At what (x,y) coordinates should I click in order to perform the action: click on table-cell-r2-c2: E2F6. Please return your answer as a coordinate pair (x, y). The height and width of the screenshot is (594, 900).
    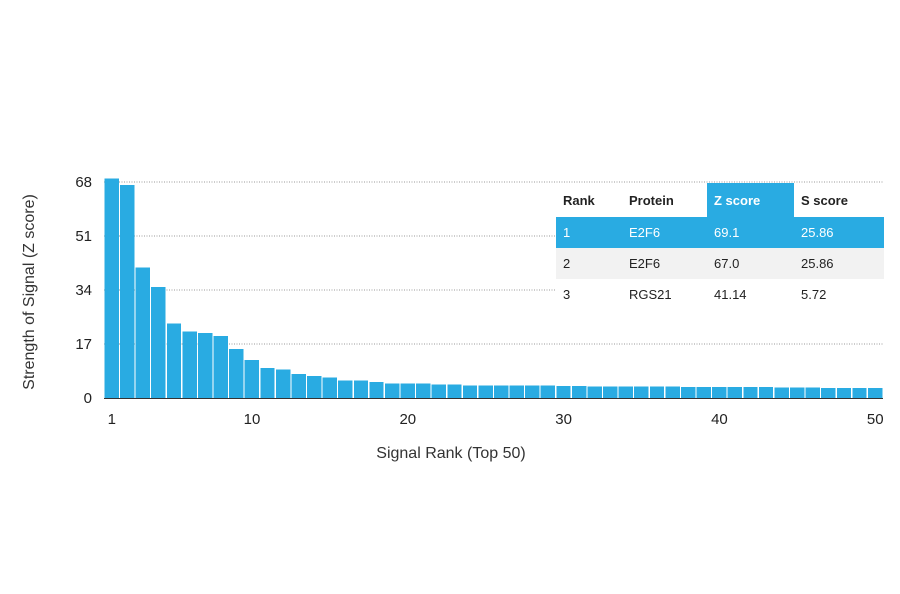
    Looking at the image, I should click on (644, 263).